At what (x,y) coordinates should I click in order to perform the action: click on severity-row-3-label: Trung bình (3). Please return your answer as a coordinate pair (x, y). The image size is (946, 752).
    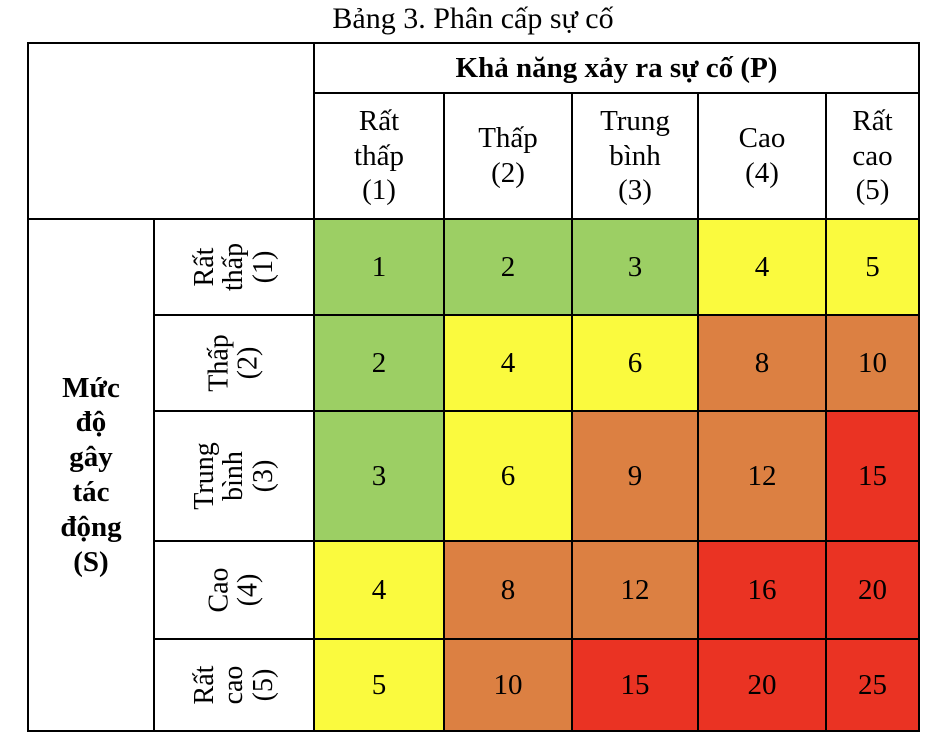
    Looking at the image, I should click on (234, 476).